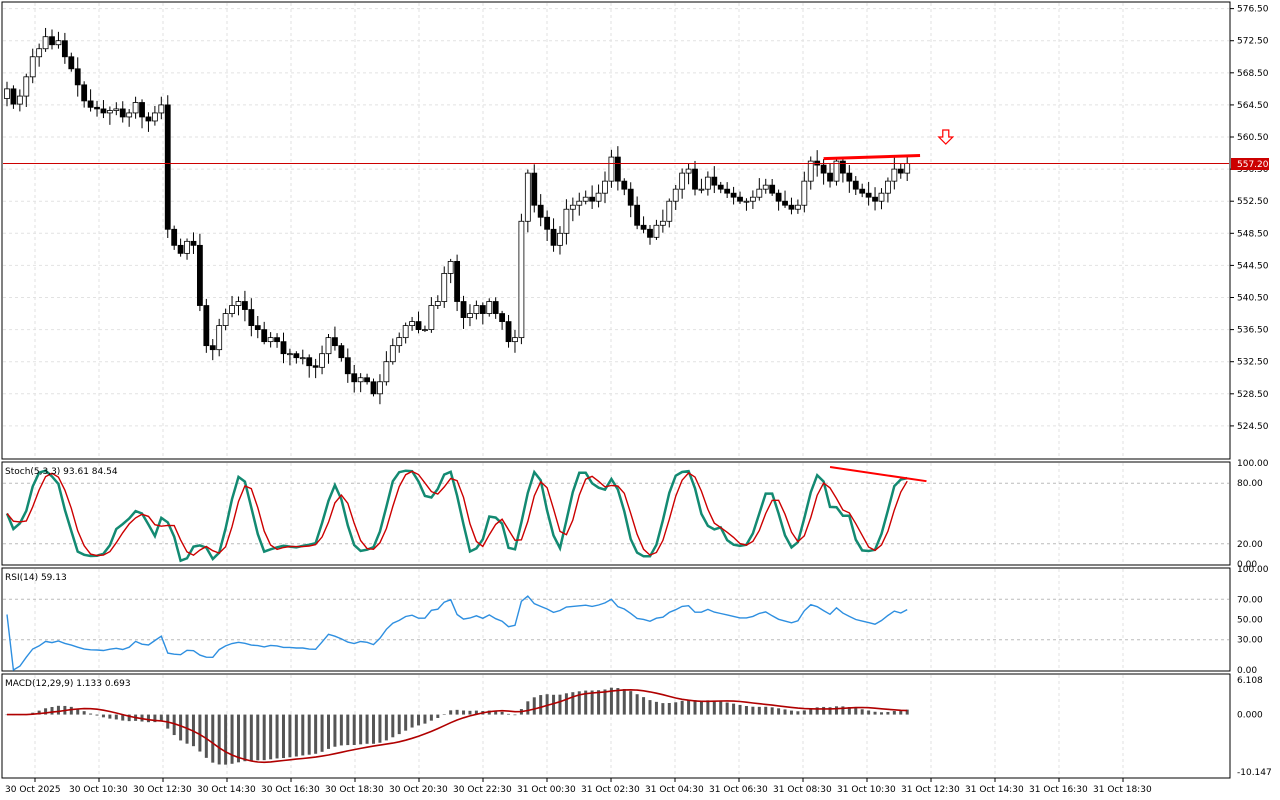 The width and height of the screenshot is (1280, 800). I want to click on price-resistance-trendline, so click(872, 157).